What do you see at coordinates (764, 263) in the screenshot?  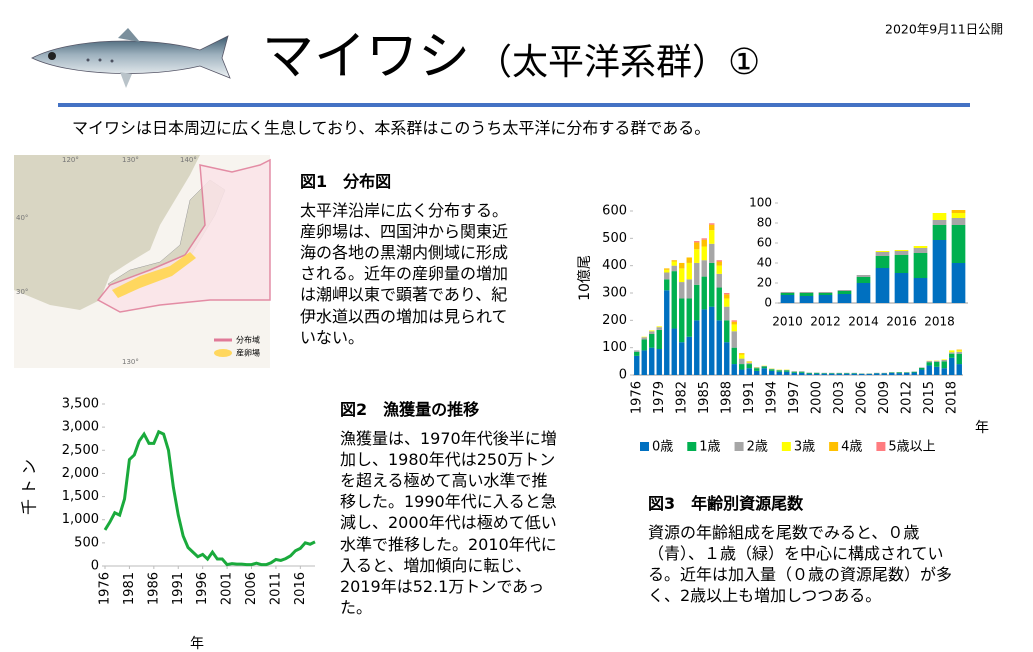 I see `y-tick-label: 40` at bounding box center [764, 263].